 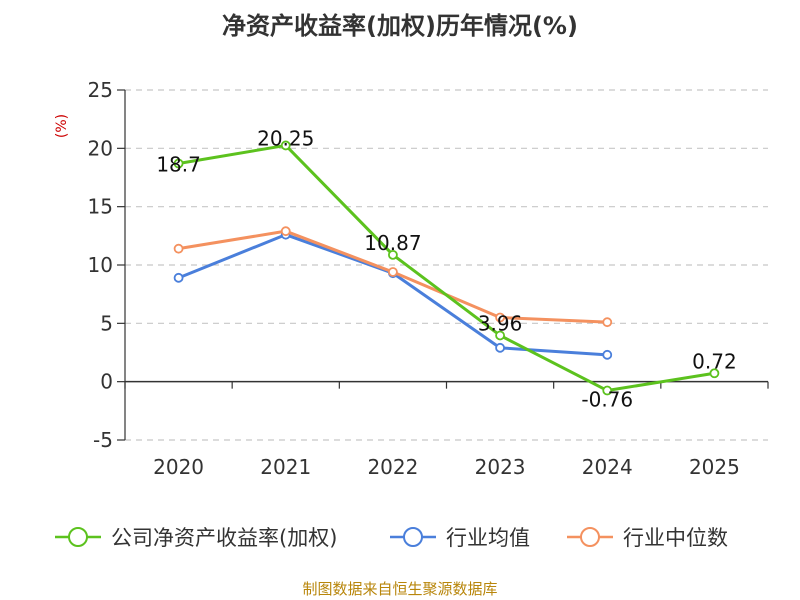 What do you see at coordinates (675, 538) in the screenshot?
I see `legend-label: 行业中位数` at bounding box center [675, 538].